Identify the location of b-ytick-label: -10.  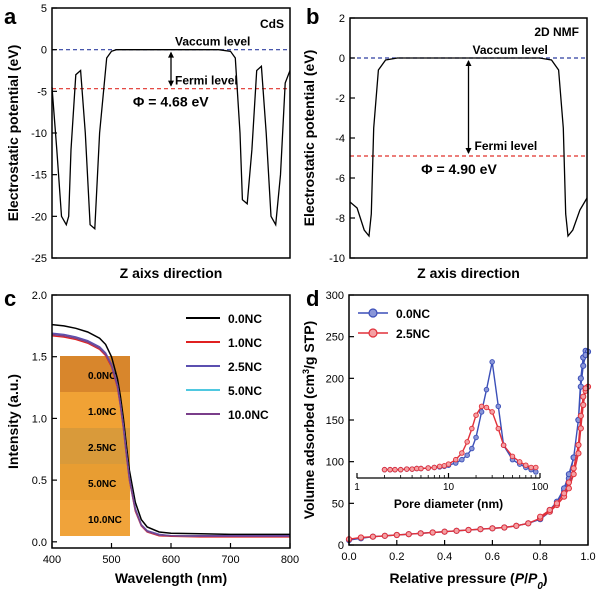
(337, 259).